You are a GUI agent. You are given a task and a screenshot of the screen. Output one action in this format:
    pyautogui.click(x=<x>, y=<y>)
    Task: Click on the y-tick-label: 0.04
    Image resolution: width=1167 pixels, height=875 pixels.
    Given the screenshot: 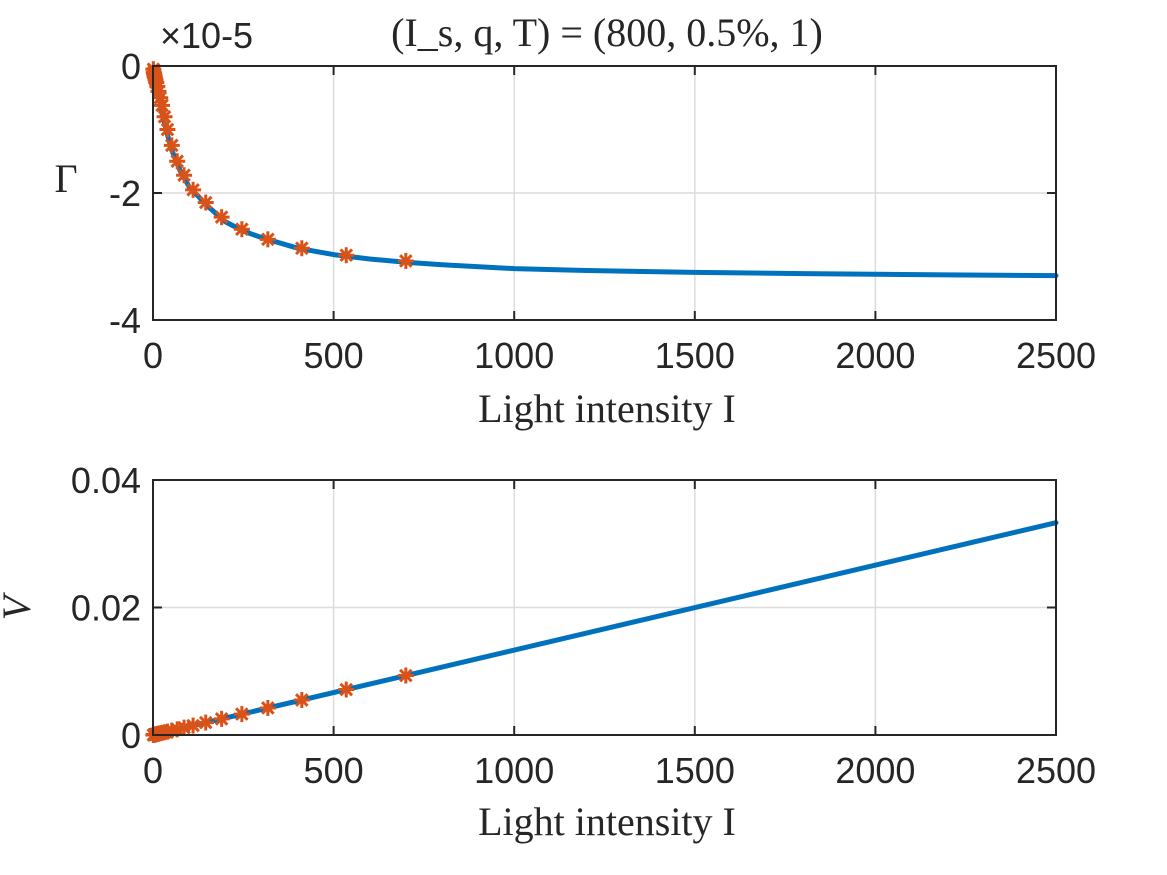 What is the action you would take?
    pyautogui.click(x=106, y=480)
    